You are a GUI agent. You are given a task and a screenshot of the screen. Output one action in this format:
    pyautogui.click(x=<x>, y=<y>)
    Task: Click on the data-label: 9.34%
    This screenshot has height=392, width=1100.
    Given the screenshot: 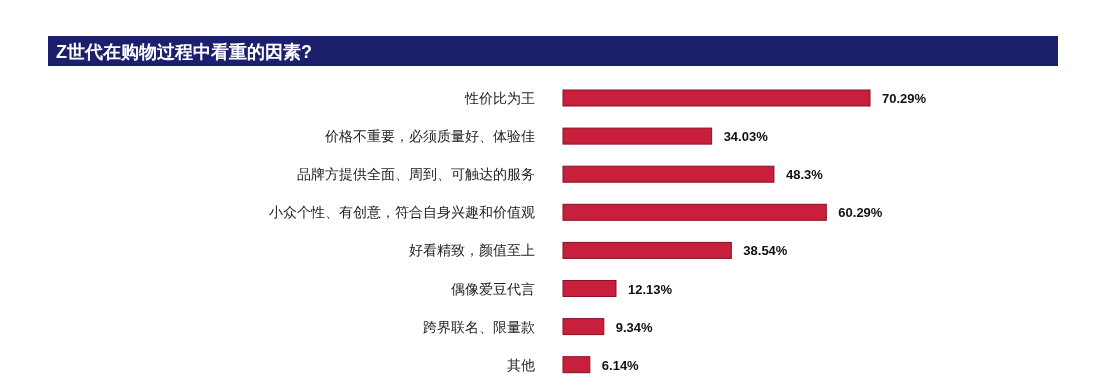 What is the action you would take?
    pyautogui.click(x=634, y=327)
    